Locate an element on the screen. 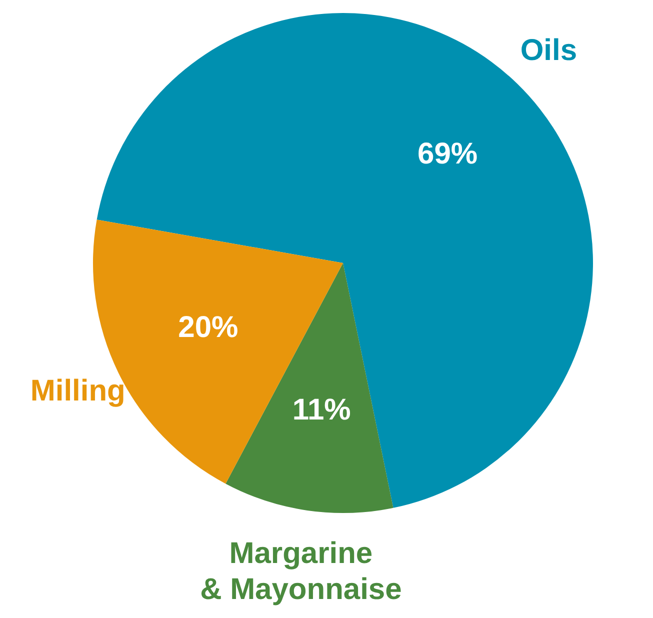 The height and width of the screenshot is (618, 653). data-label: 69% is located at coordinates (448, 154).